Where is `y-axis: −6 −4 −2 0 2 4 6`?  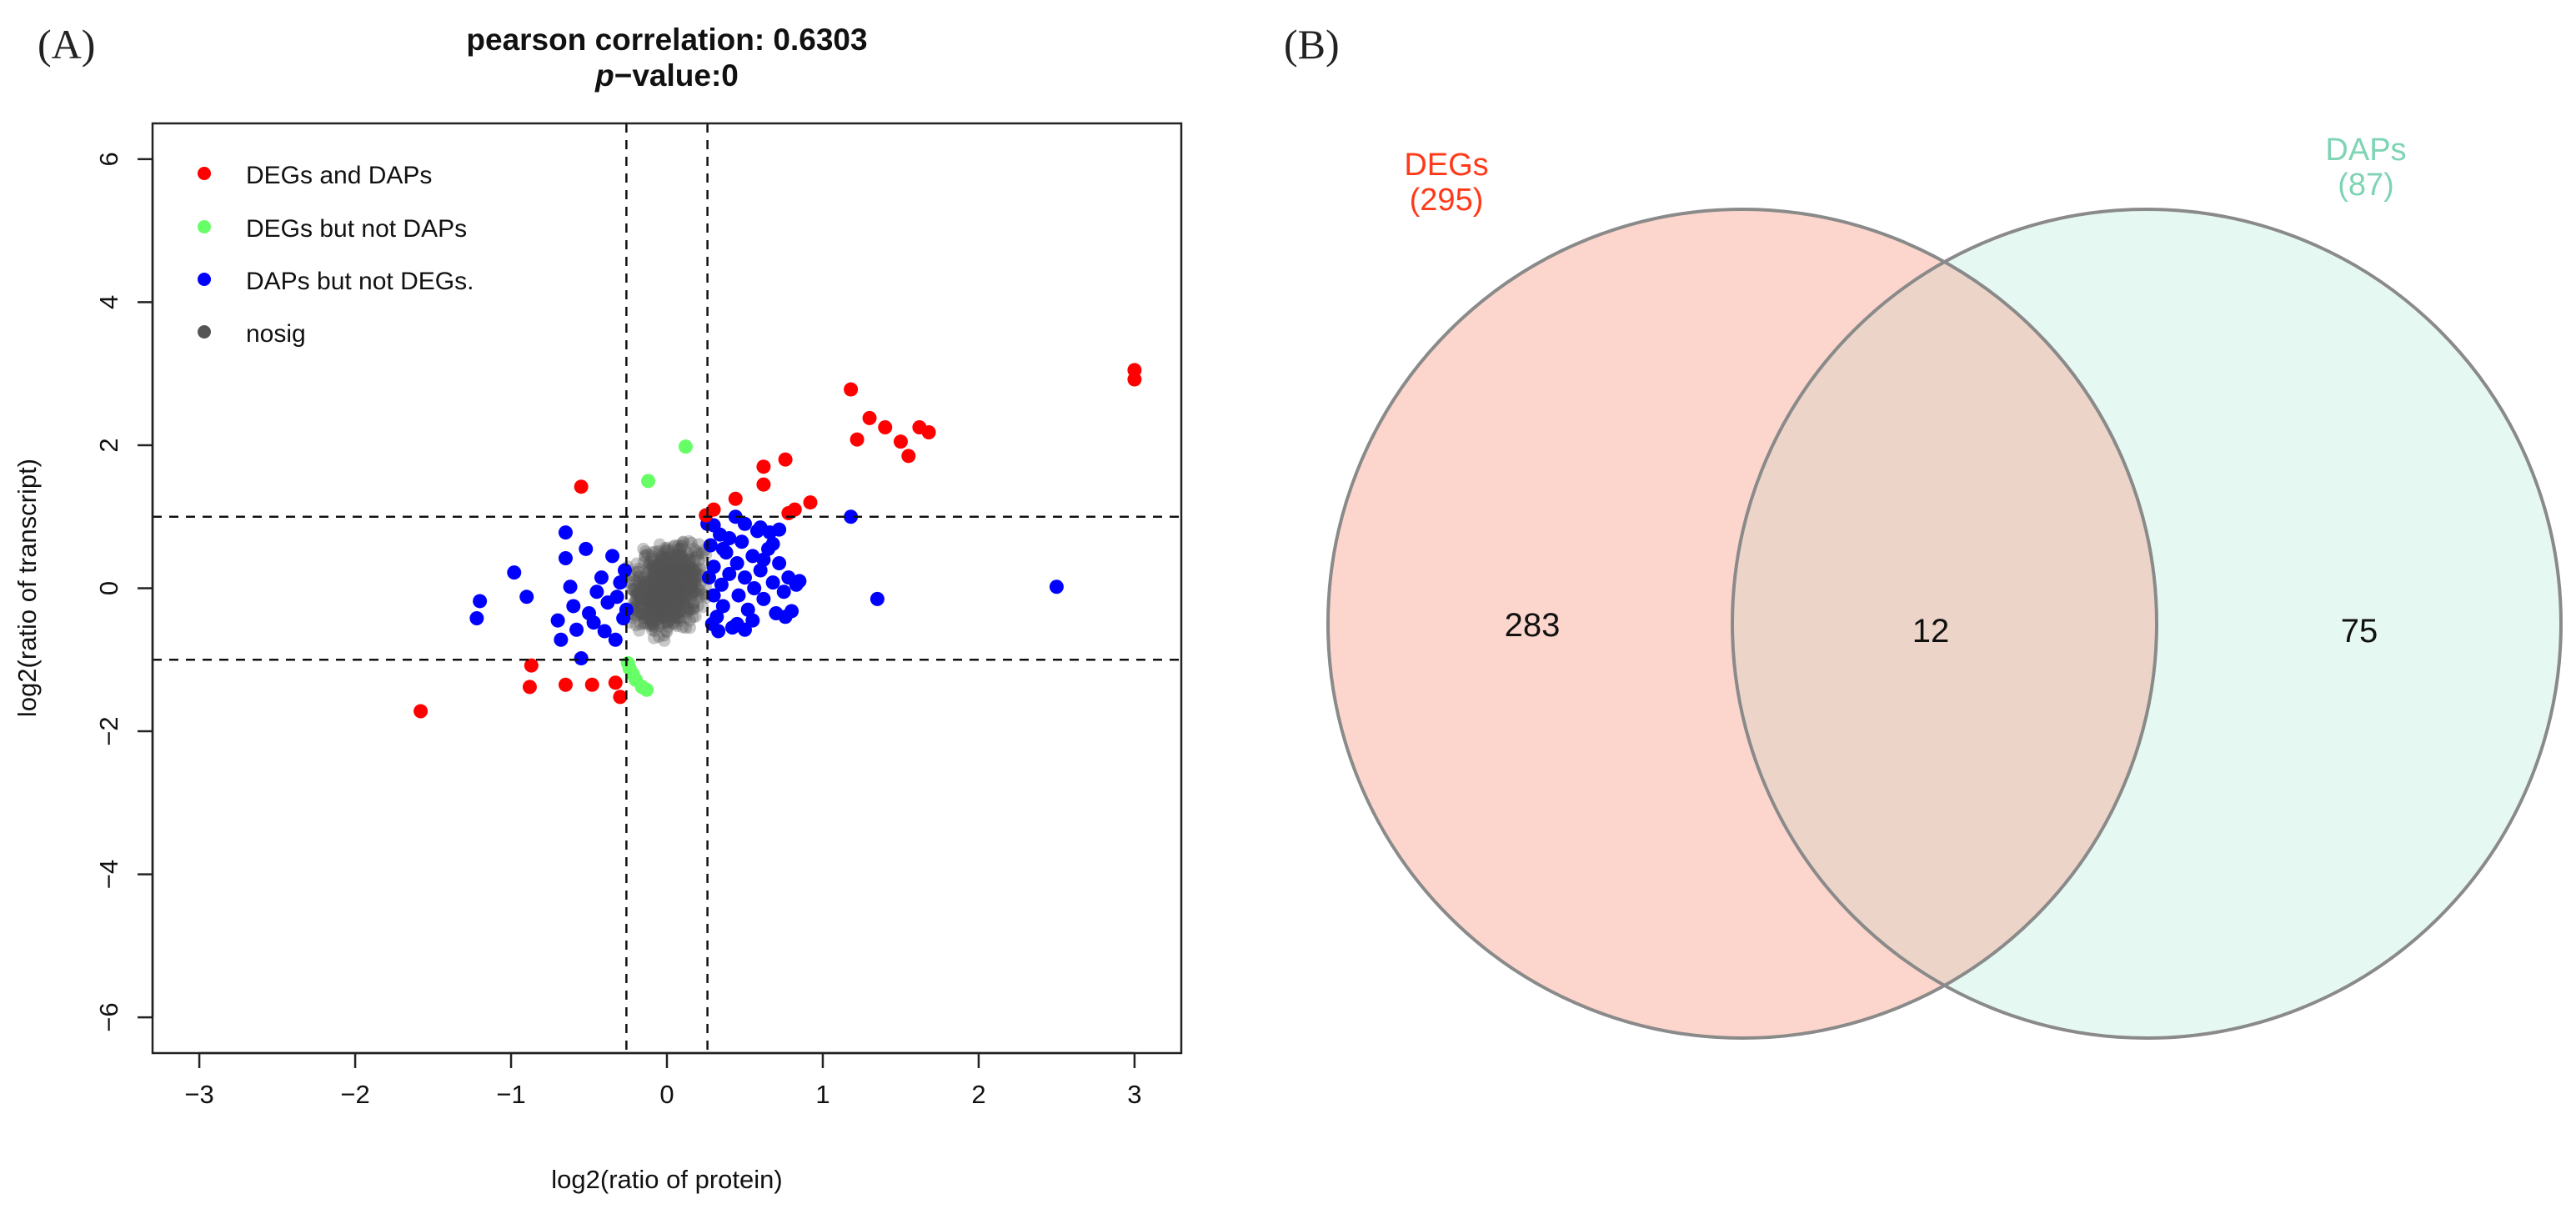
y-axis: −6 −4 −2 0 2 4 6 is located at coordinates (124, 592).